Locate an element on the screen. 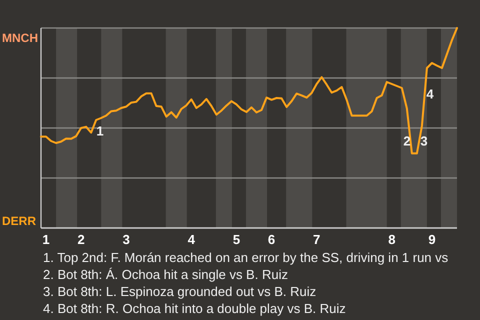 Image resolution: width=480 pixels, height=320 pixels. x-tick-label: 5 is located at coordinates (236, 239).